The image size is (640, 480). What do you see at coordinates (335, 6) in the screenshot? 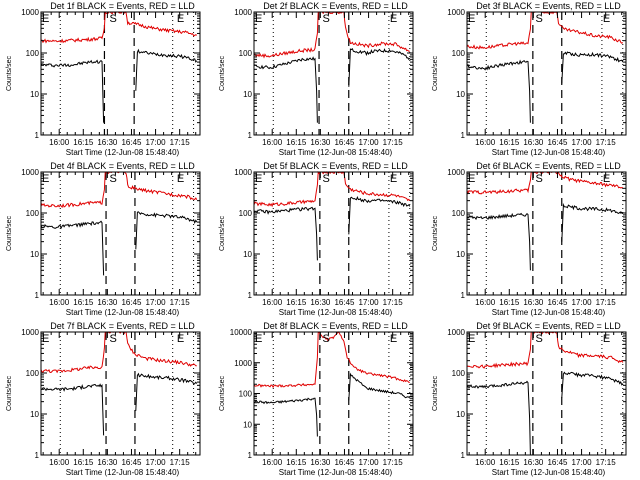
I see `chart-title: Det 2f BLACK = Events, RED = LLD` at bounding box center [335, 6].